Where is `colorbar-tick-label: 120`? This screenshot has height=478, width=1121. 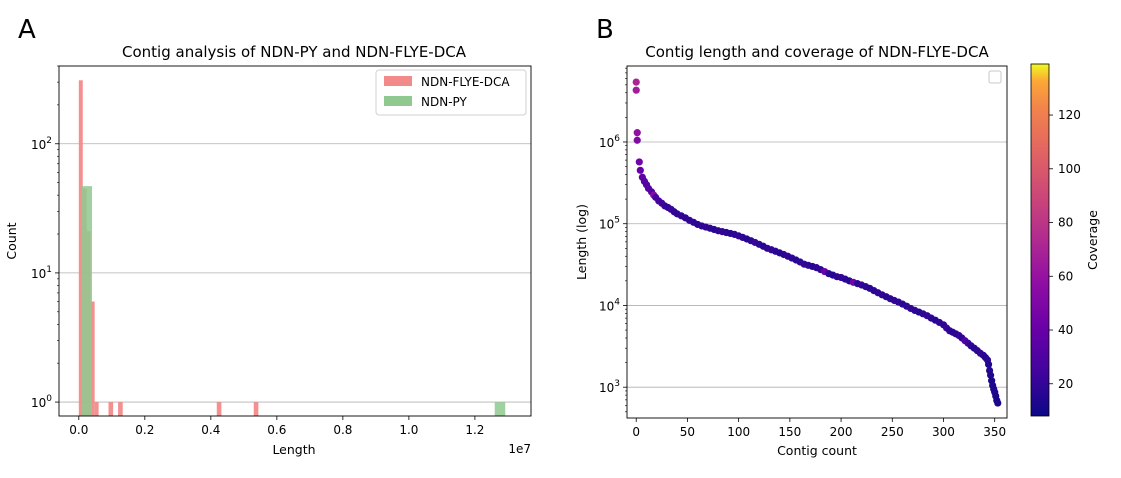
colorbar-tick-label: 120 is located at coordinates (1069, 115).